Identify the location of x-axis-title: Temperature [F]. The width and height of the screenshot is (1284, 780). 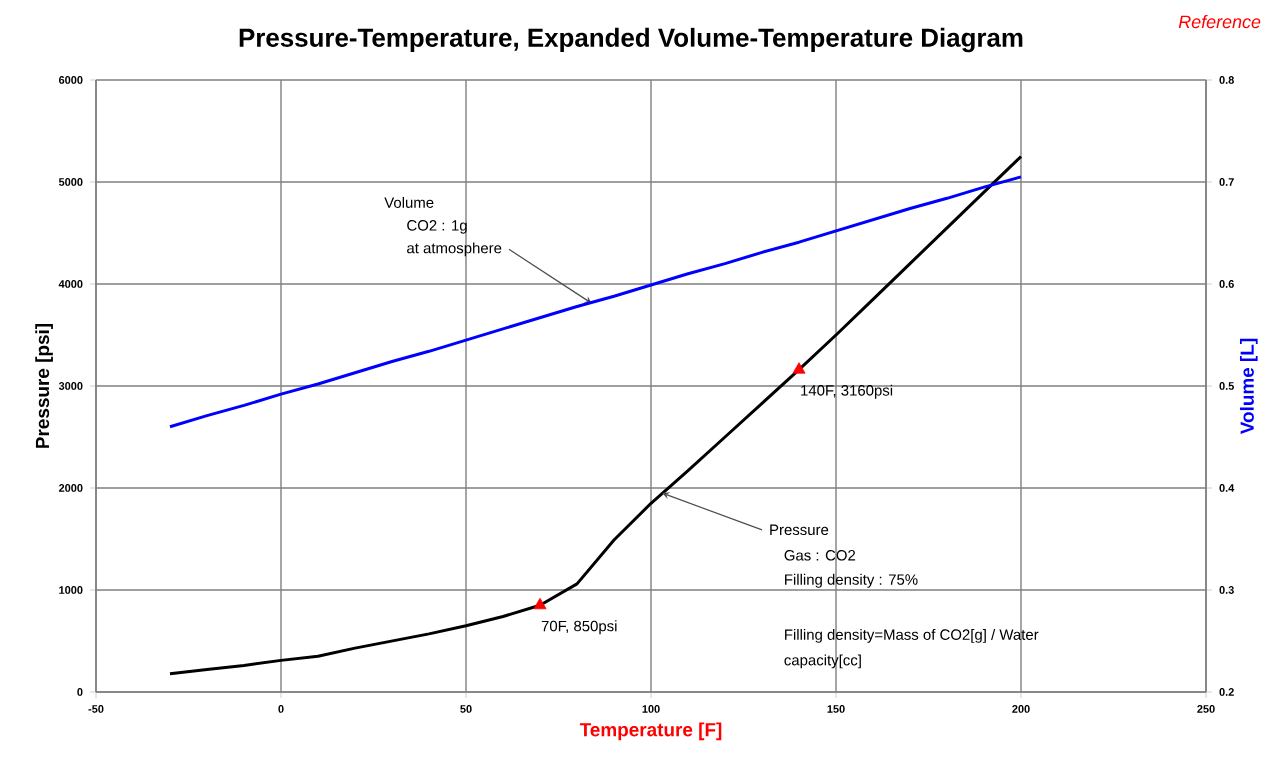
(650, 731).